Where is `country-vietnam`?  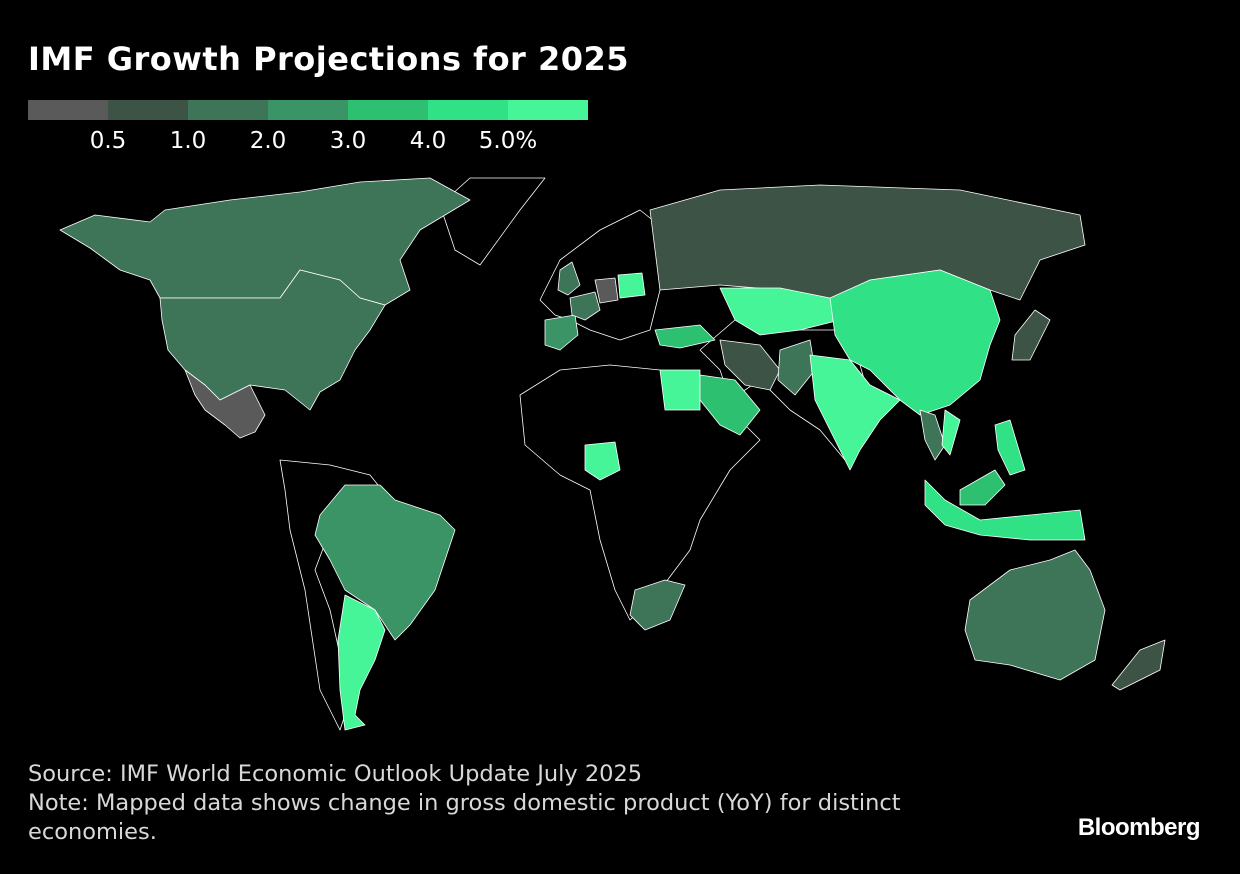
country-vietnam is located at coordinates (951, 432).